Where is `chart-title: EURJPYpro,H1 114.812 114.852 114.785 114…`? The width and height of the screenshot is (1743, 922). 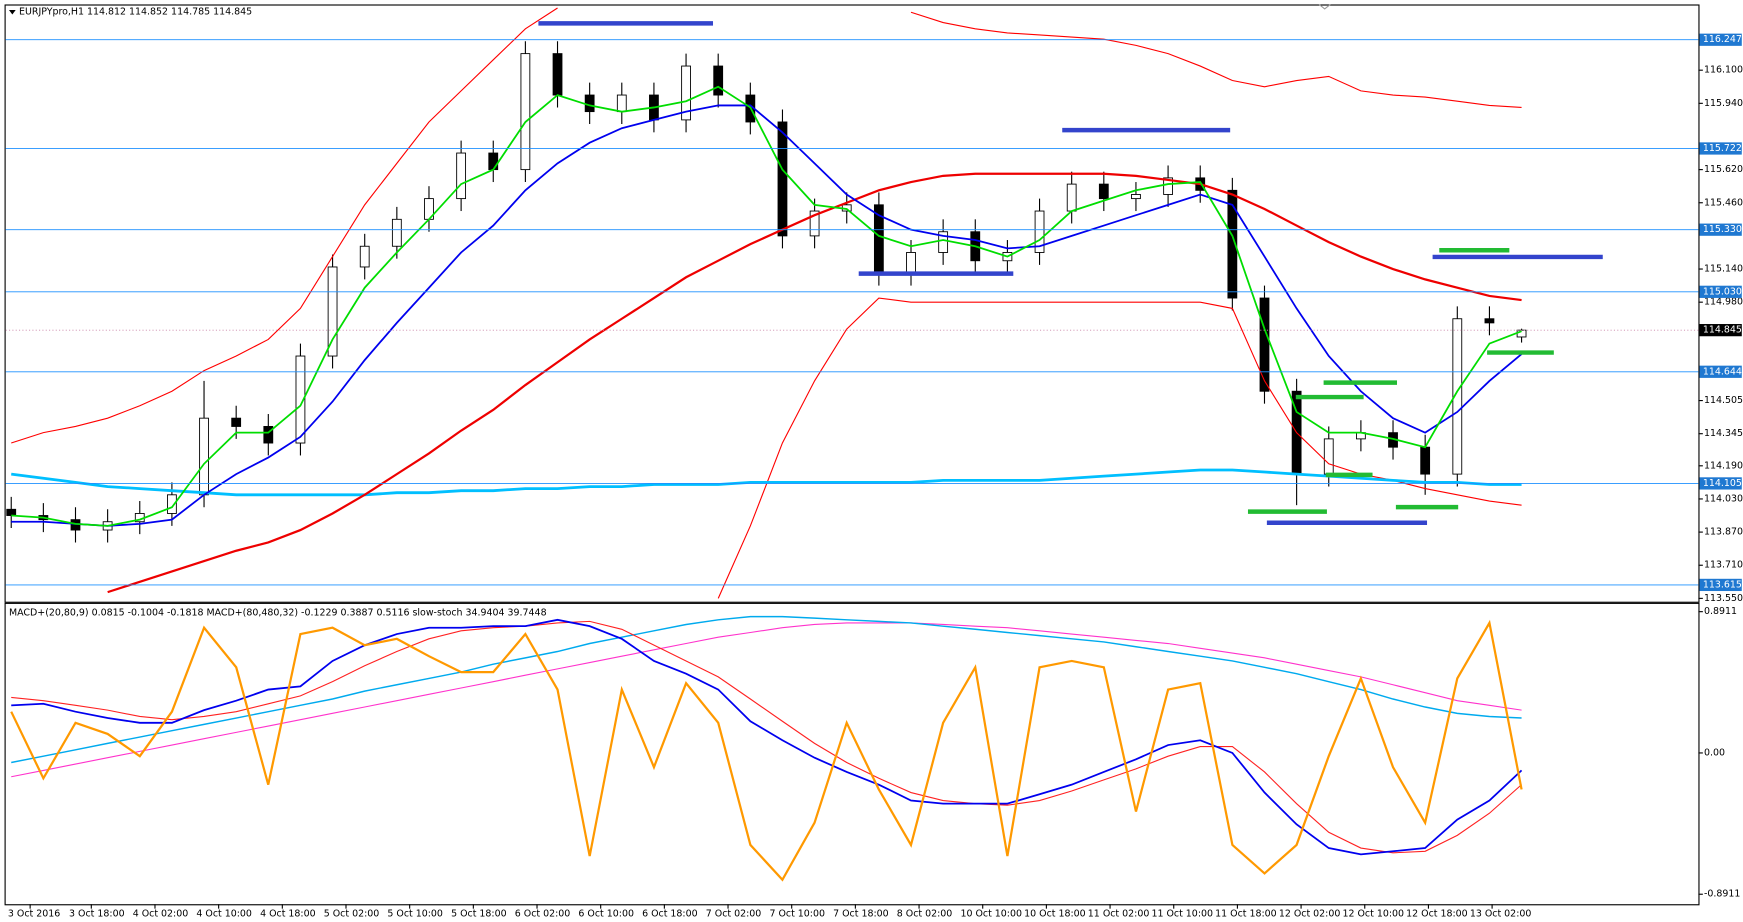
chart-title: EURJPYpro,H1 114.812 114.852 114.785 114… is located at coordinates (135, 12).